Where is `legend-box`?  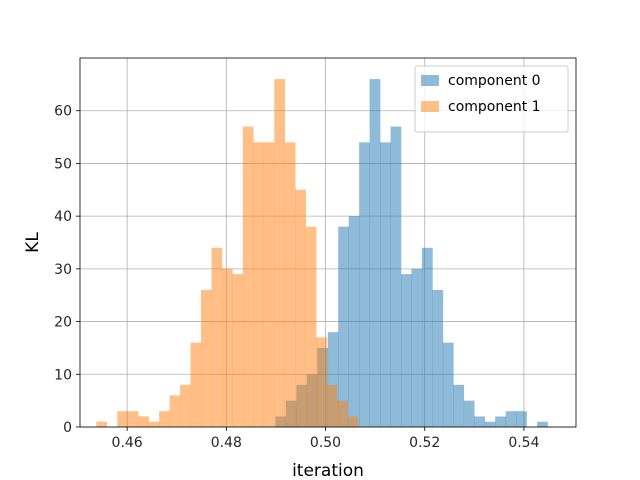 legend-box is located at coordinates (491, 99).